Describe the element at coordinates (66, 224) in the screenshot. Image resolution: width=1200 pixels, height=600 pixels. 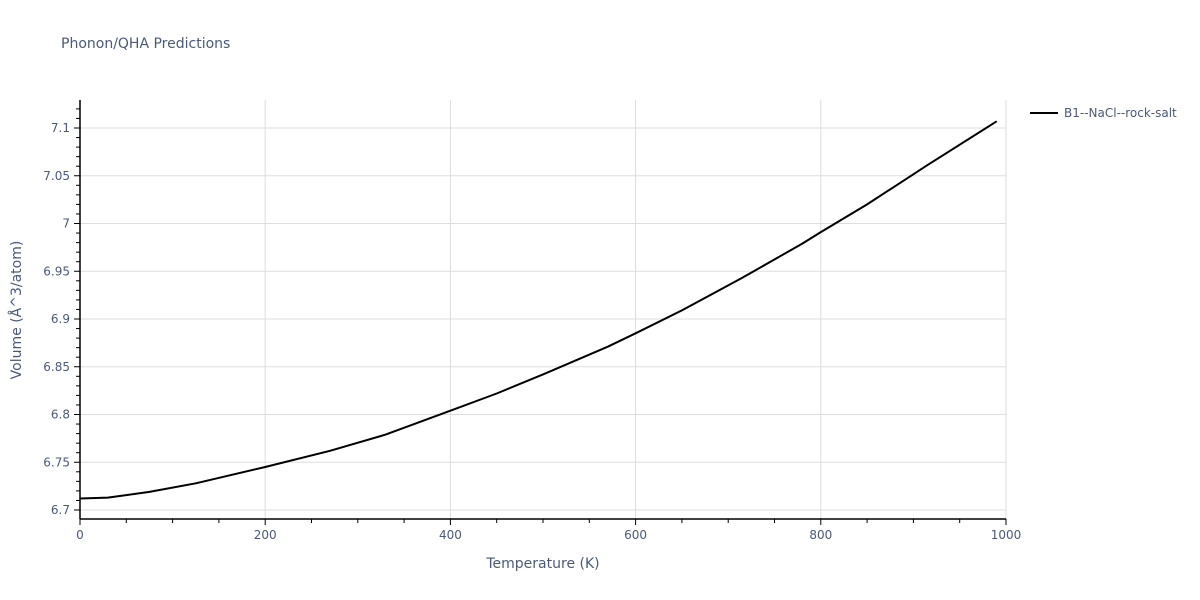
I see `y-tick-label: 7` at that location.